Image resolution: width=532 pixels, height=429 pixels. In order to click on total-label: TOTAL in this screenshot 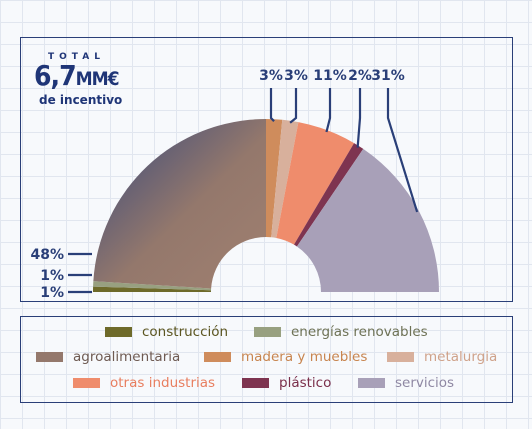, I will do `click(76, 57)`.